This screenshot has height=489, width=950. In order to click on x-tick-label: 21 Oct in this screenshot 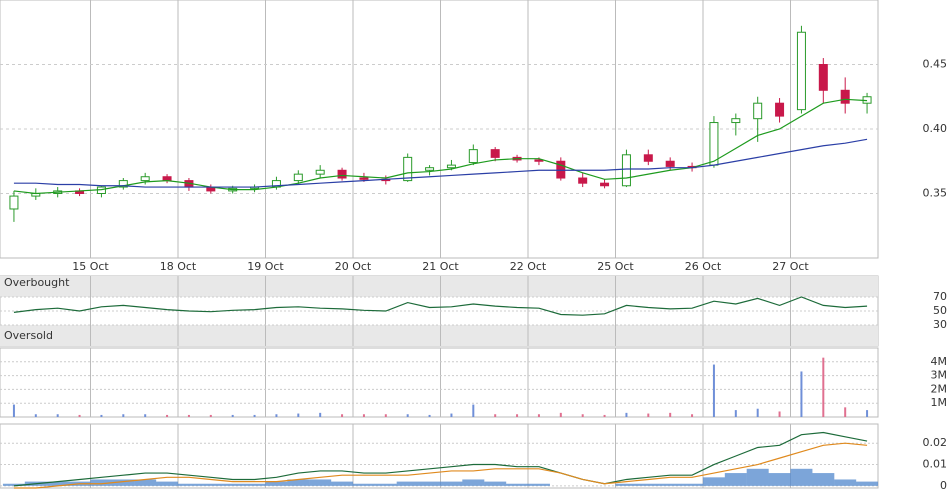, I will do `click(440, 266)`.